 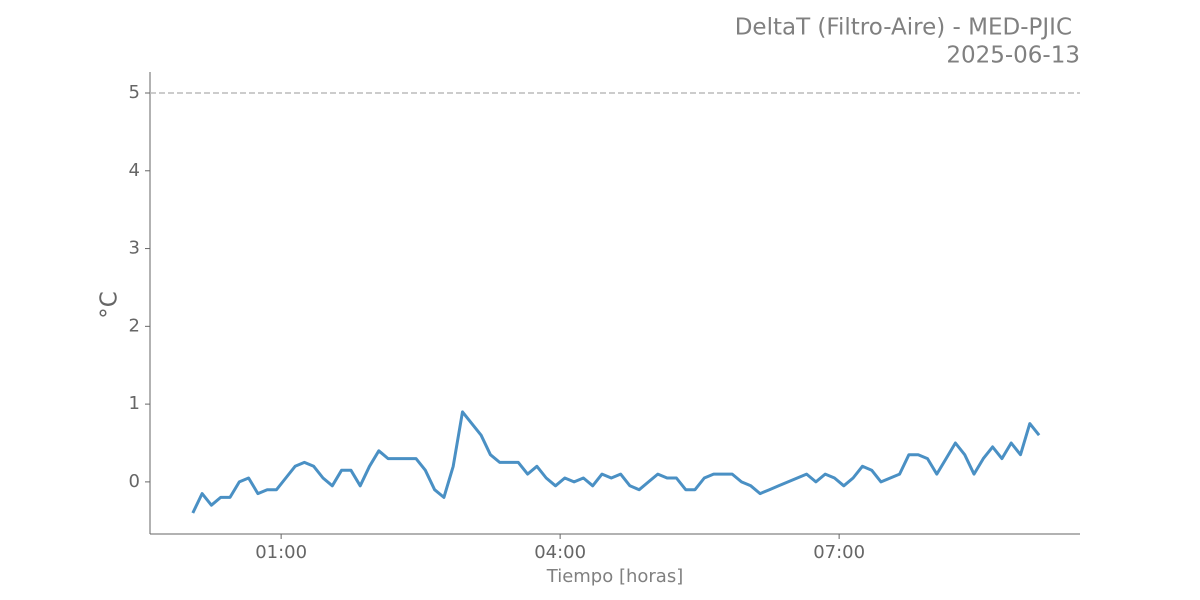 What do you see at coordinates (134, 248) in the screenshot?
I see `y-tick-label: 3` at bounding box center [134, 248].